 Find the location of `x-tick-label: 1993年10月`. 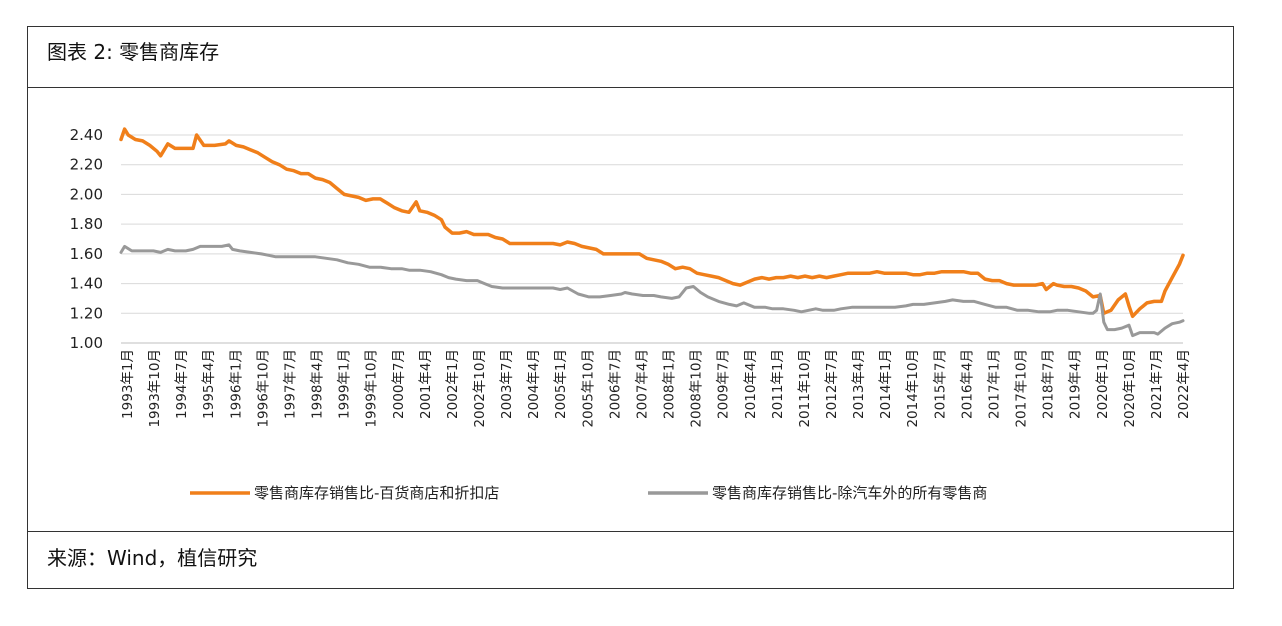

x-tick-label: 1993年10月 is located at coordinates (155, 388).